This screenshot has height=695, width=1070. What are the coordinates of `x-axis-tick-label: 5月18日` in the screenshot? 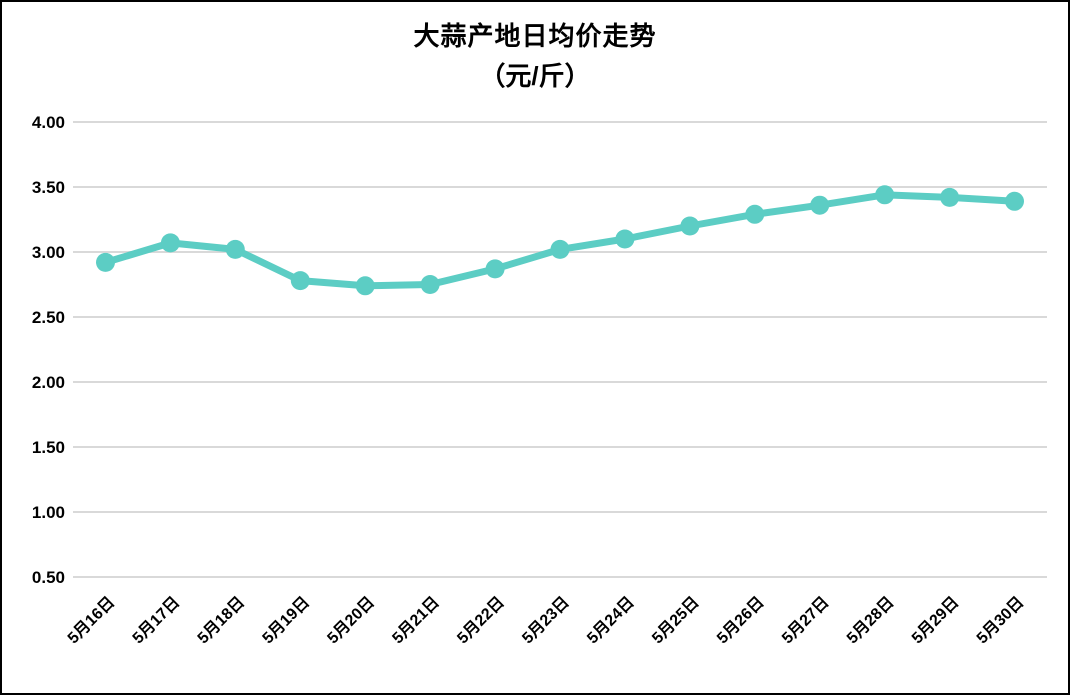 It's located at (221, 620).